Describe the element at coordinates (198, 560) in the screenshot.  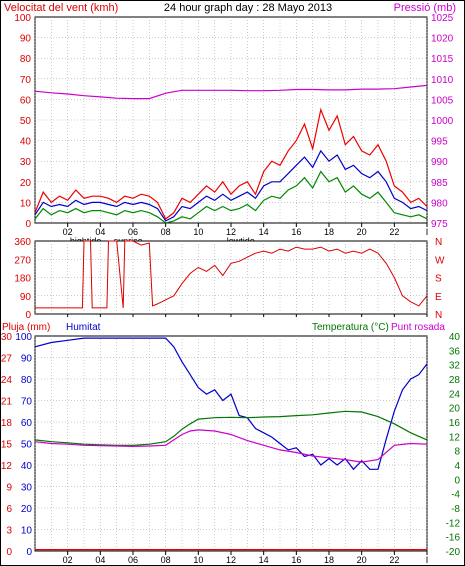
I see `temp-panel-xtick-label: 10` at that location.